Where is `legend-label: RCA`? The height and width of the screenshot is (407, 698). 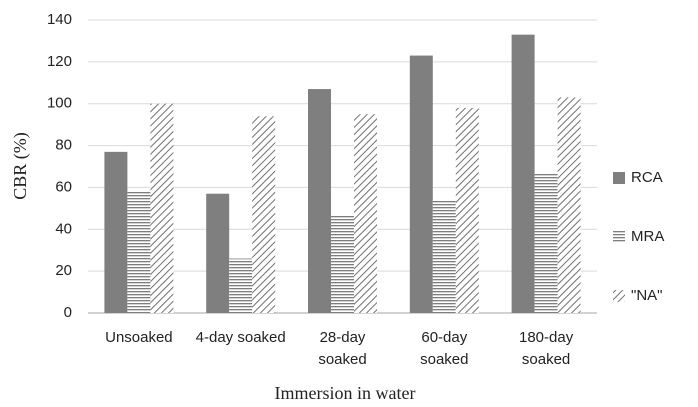
legend-label: RCA is located at coordinates (647, 177).